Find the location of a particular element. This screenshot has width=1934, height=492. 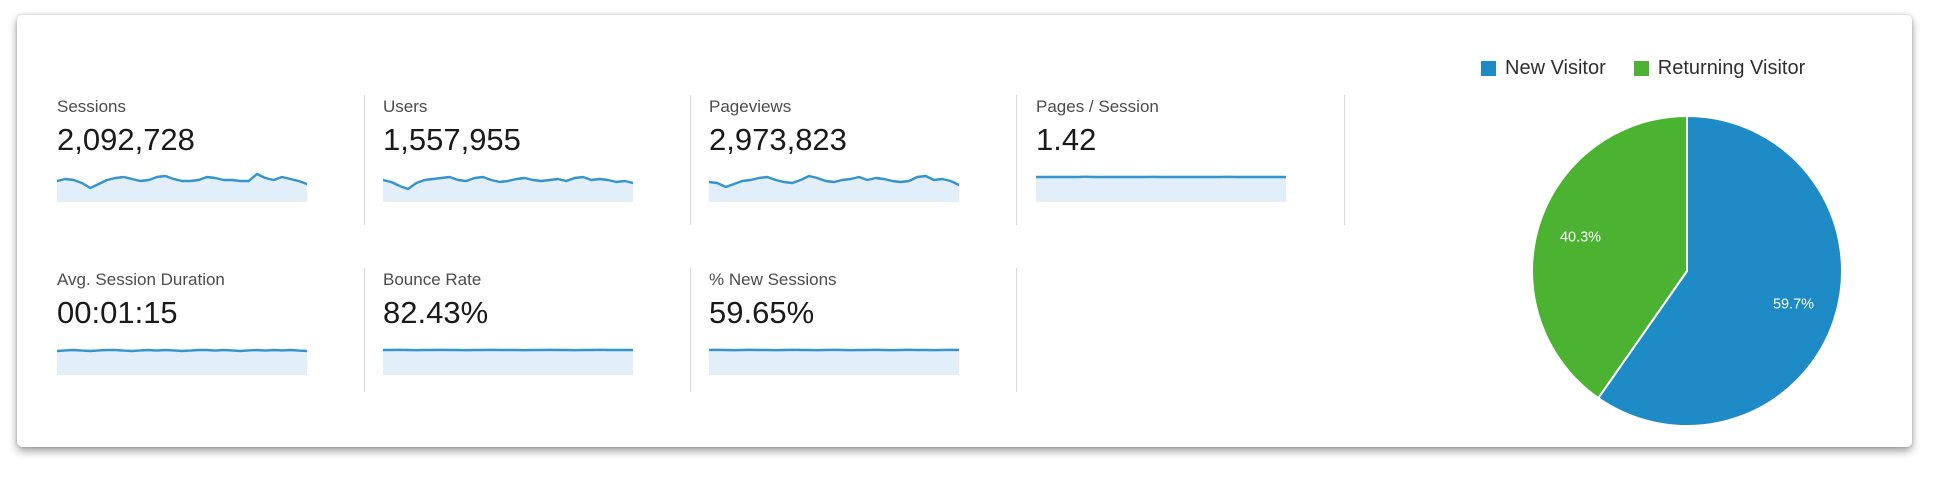

metric-label: Pages / Session is located at coordinates (1097, 106).